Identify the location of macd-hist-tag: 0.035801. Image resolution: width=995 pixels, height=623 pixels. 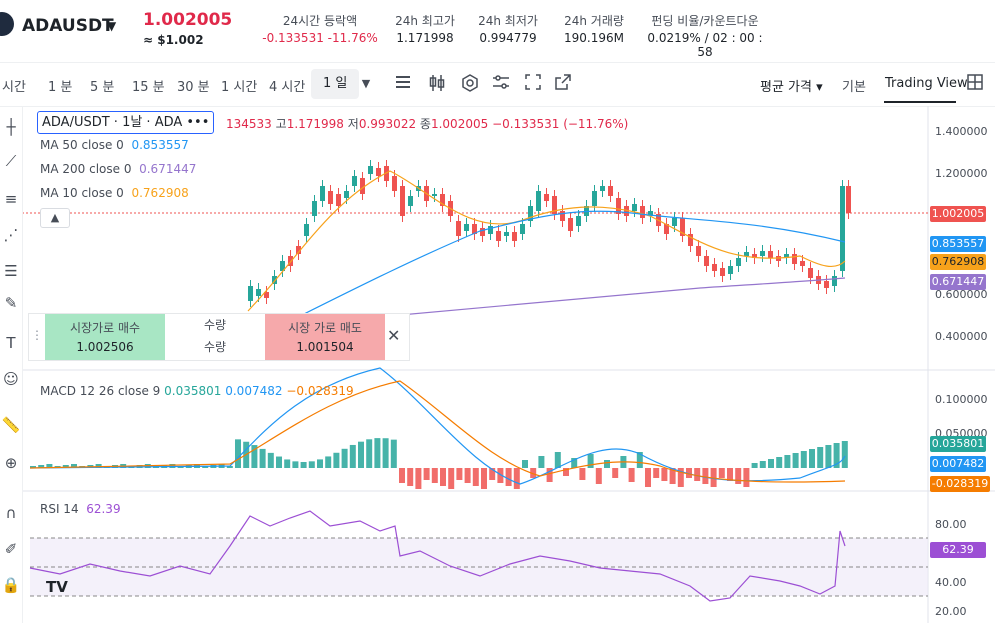
(958, 444).